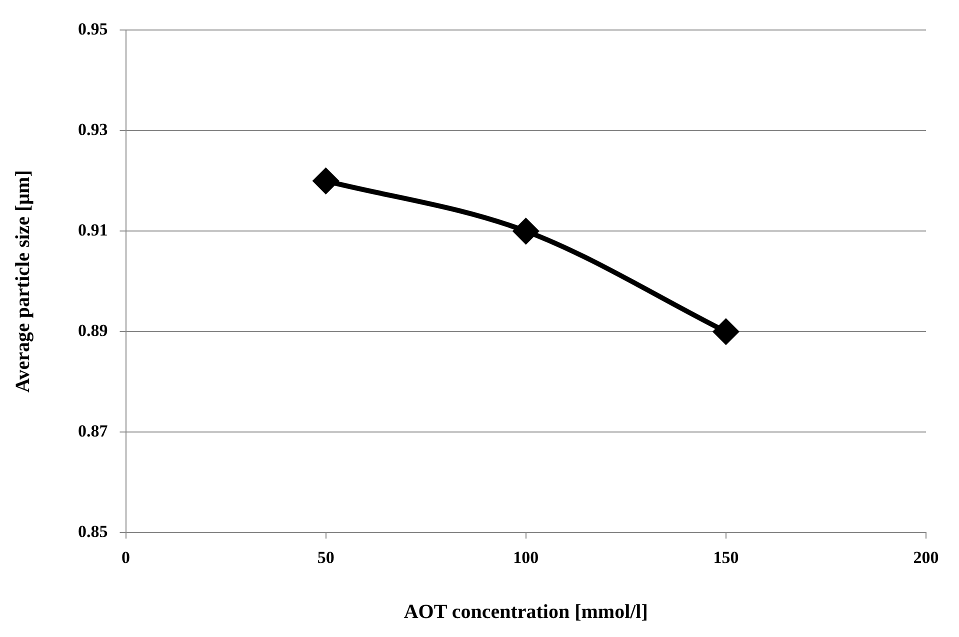 The width and height of the screenshot is (959, 637). I want to click on y-tick-label: 0.85, so click(93, 531).